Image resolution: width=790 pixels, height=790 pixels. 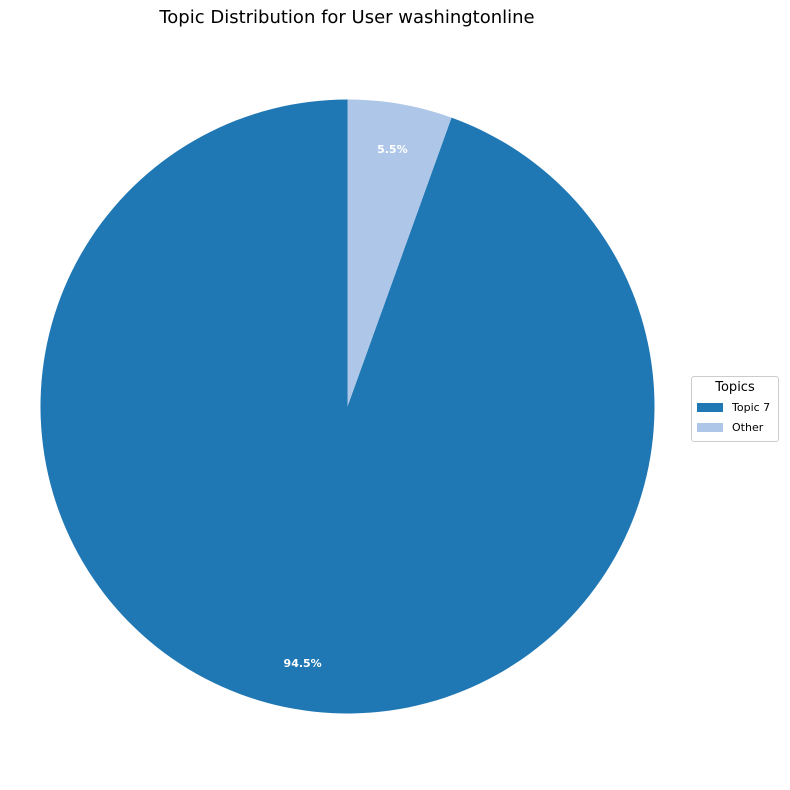 What do you see at coordinates (751, 407) in the screenshot?
I see `legend-label: Topic 7` at bounding box center [751, 407].